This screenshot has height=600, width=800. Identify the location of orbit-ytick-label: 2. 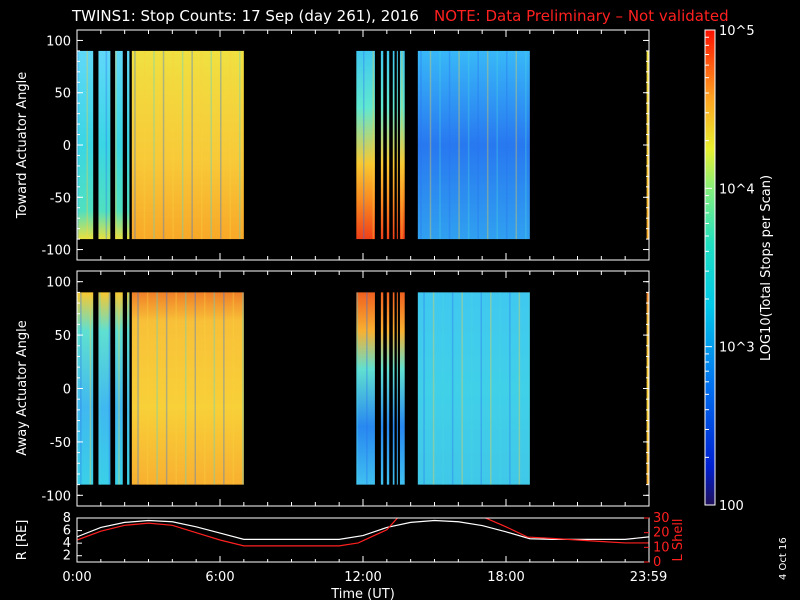
(67, 556).